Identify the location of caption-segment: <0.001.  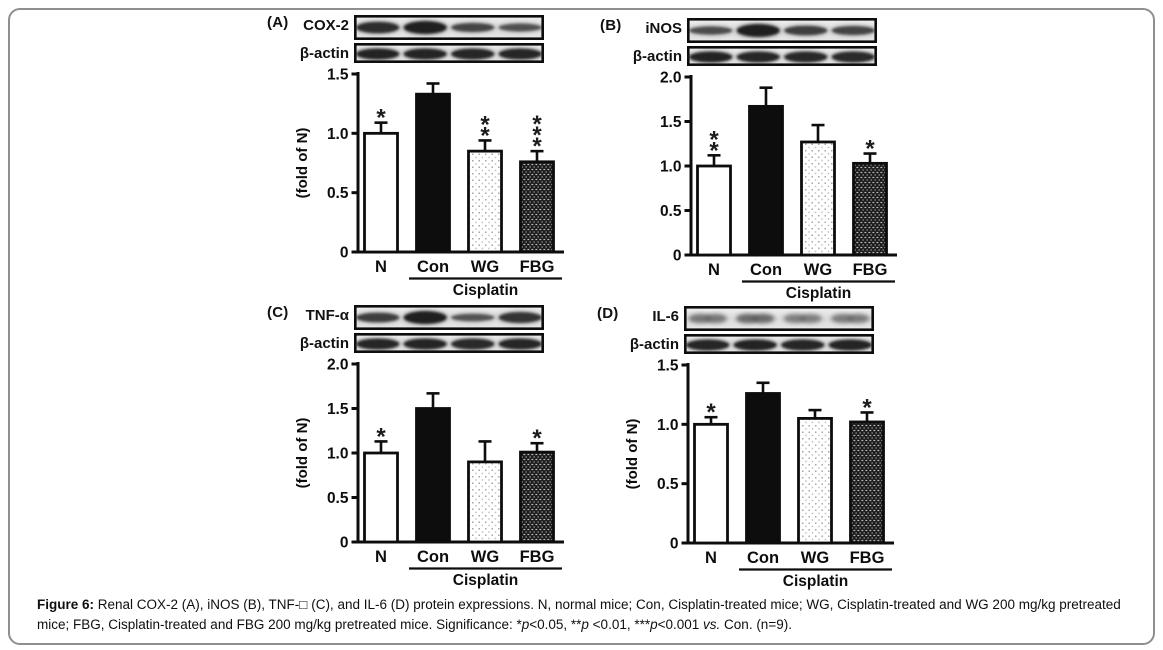
(680, 624).